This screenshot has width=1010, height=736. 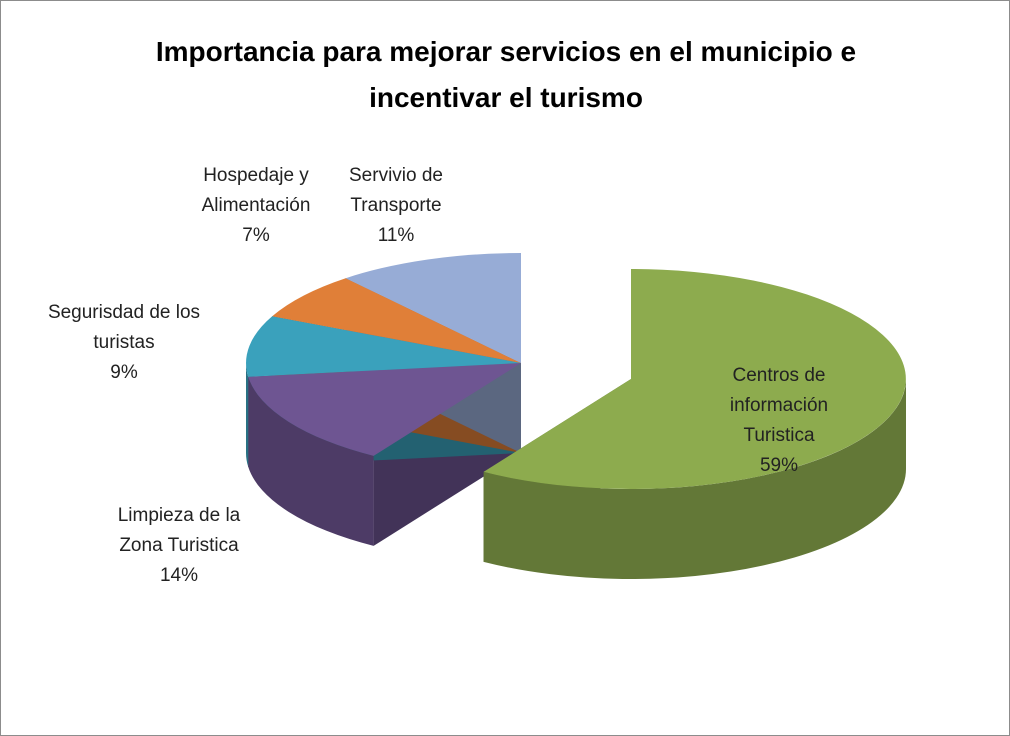 I want to click on percent-label: 11%, so click(x=396, y=235).